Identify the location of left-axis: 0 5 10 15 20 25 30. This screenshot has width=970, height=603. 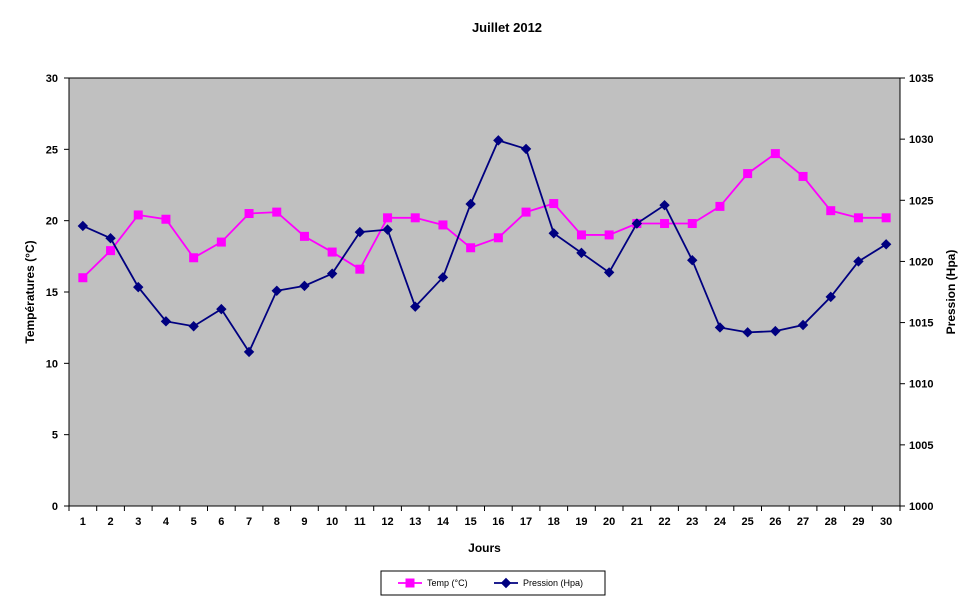
(58, 293).